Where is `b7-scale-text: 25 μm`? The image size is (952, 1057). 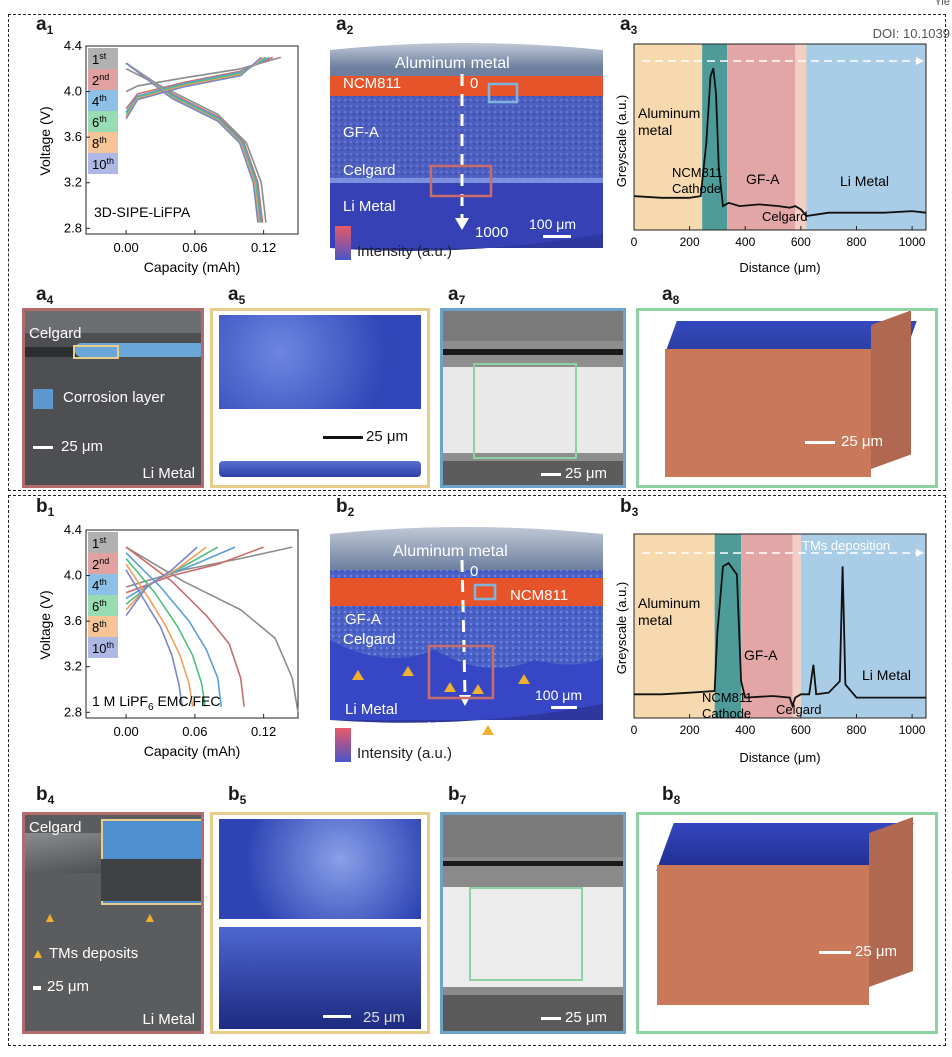 b7-scale-text: 25 μm is located at coordinates (586, 1017).